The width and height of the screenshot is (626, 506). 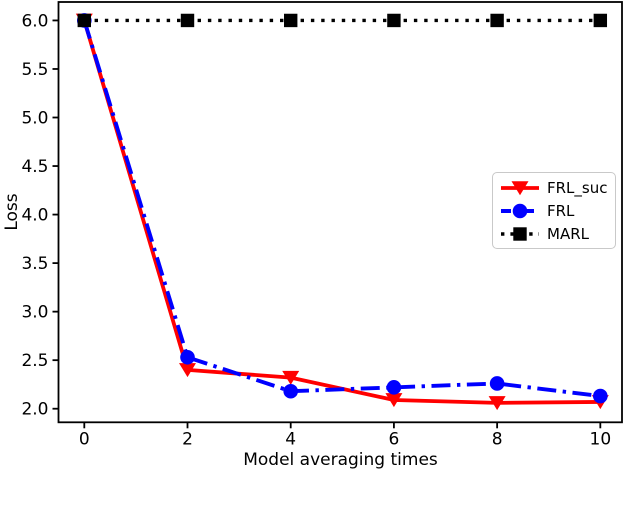 I want to click on legend-label: FRL_suc, so click(x=577, y=187).